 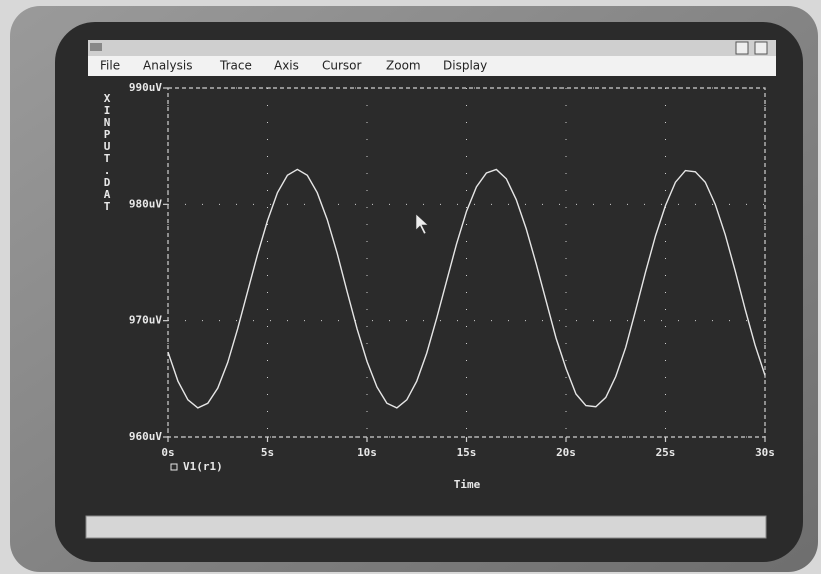 What do you see at coordinates (286, 66) in the screenshot?
I see `menu-item: Axis` at bounding box center [286, 66].